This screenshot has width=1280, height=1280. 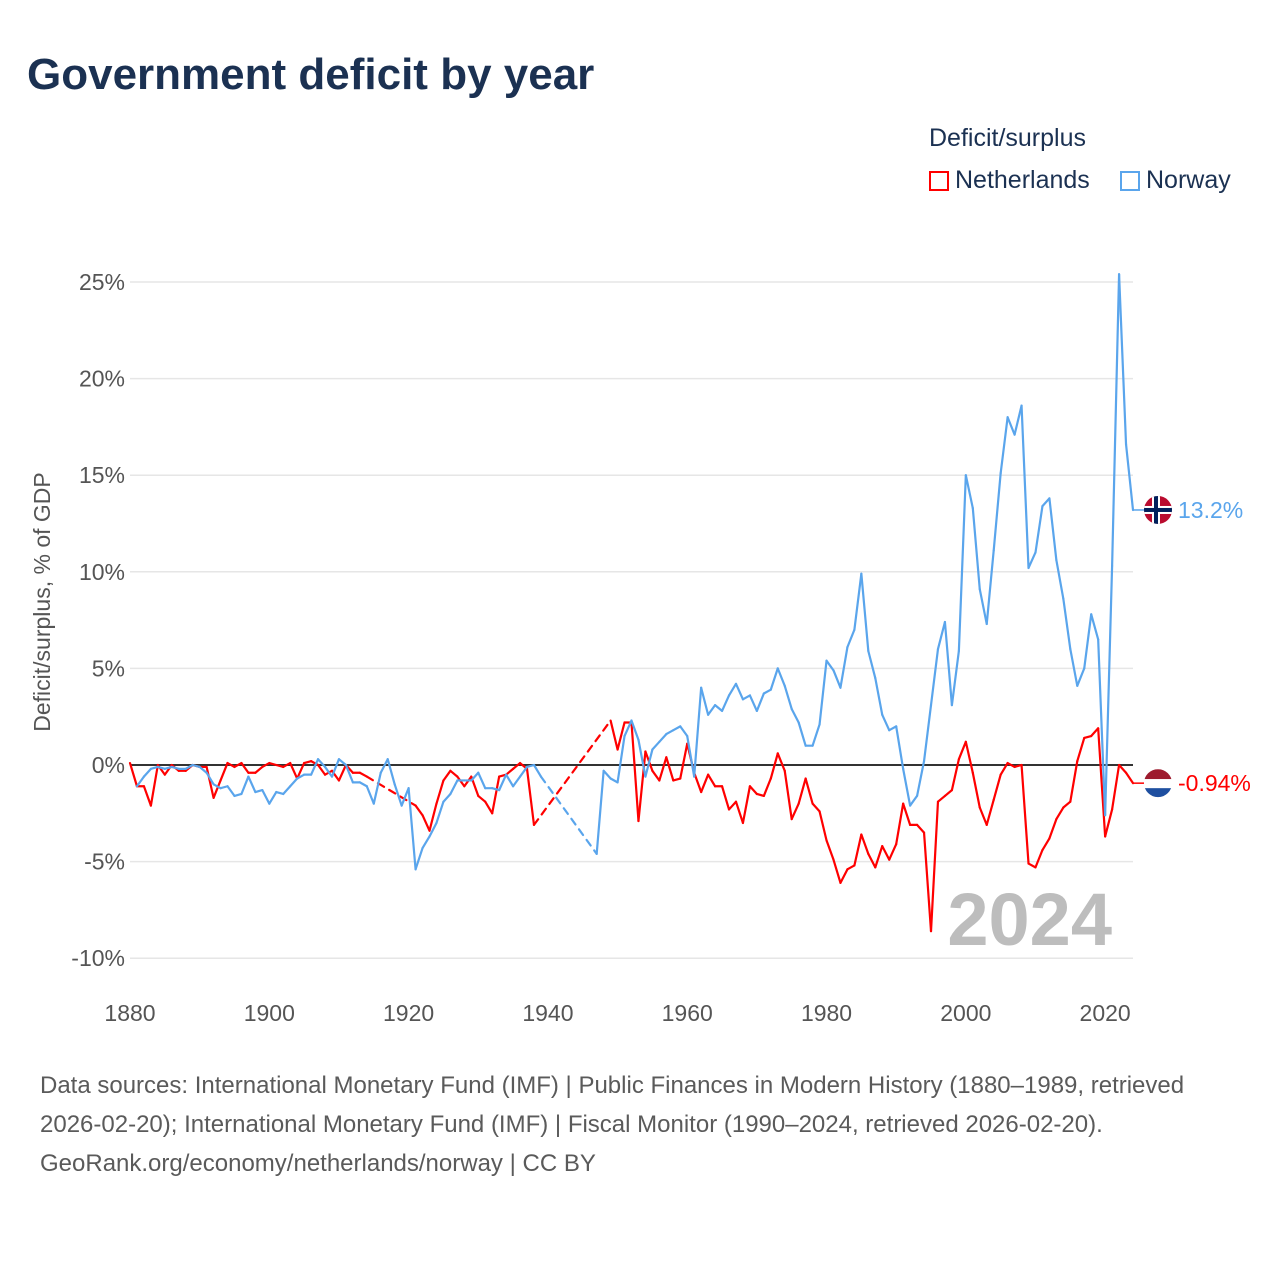 What do you see at coordinates (269, 1013) in the screenshot?
I see `x-tick-label: 1900` at bounding box center [269, 1013].